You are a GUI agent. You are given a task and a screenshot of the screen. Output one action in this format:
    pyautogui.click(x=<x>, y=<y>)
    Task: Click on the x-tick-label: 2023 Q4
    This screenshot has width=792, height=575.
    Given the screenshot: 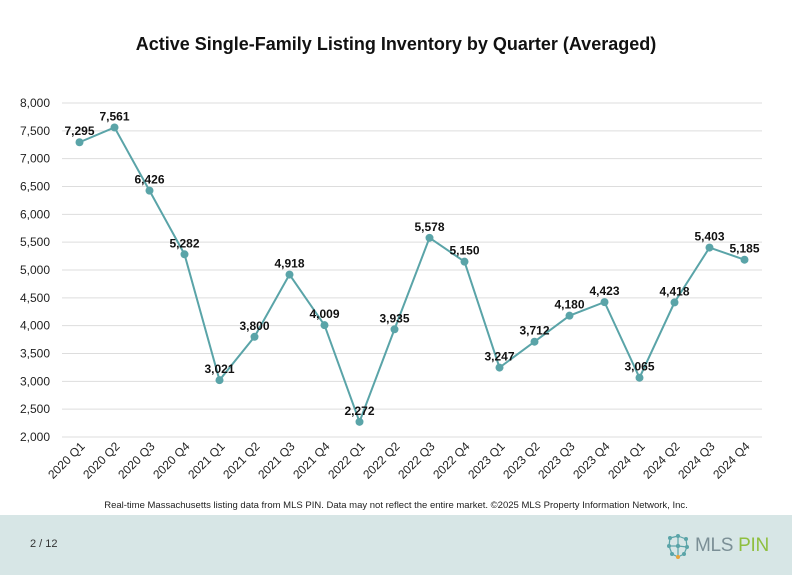 What is the action you would take?
    pyautogui.click(x=591, y=460)
    